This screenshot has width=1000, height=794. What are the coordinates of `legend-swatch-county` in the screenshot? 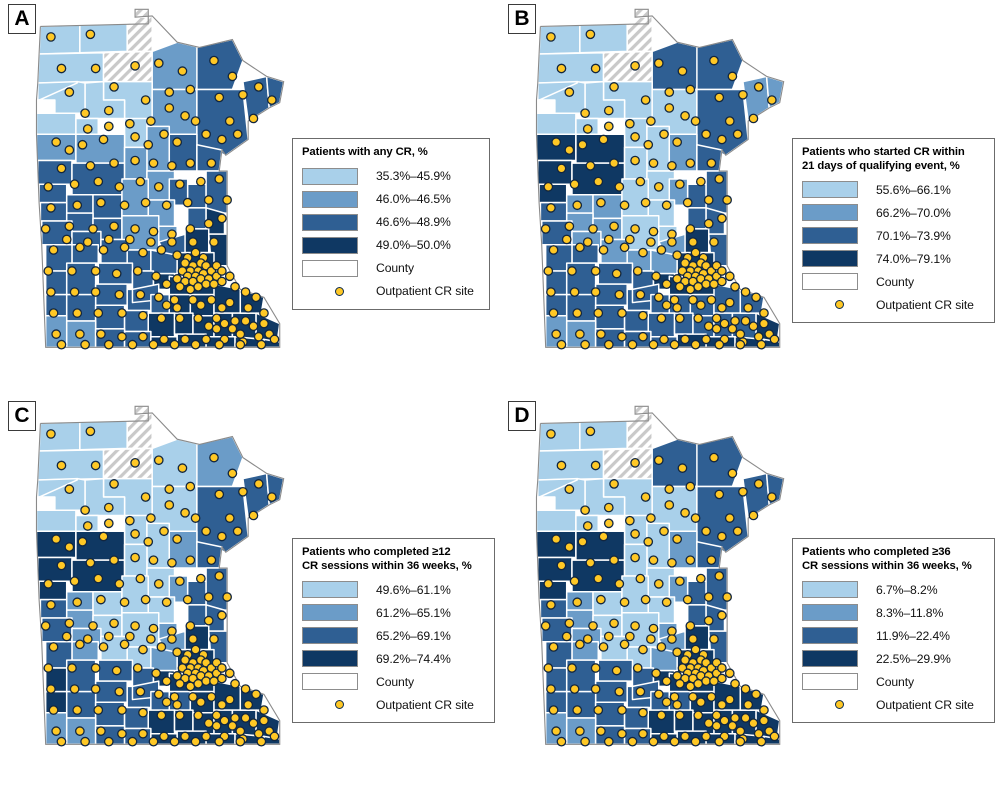 It's located at (830, 682).